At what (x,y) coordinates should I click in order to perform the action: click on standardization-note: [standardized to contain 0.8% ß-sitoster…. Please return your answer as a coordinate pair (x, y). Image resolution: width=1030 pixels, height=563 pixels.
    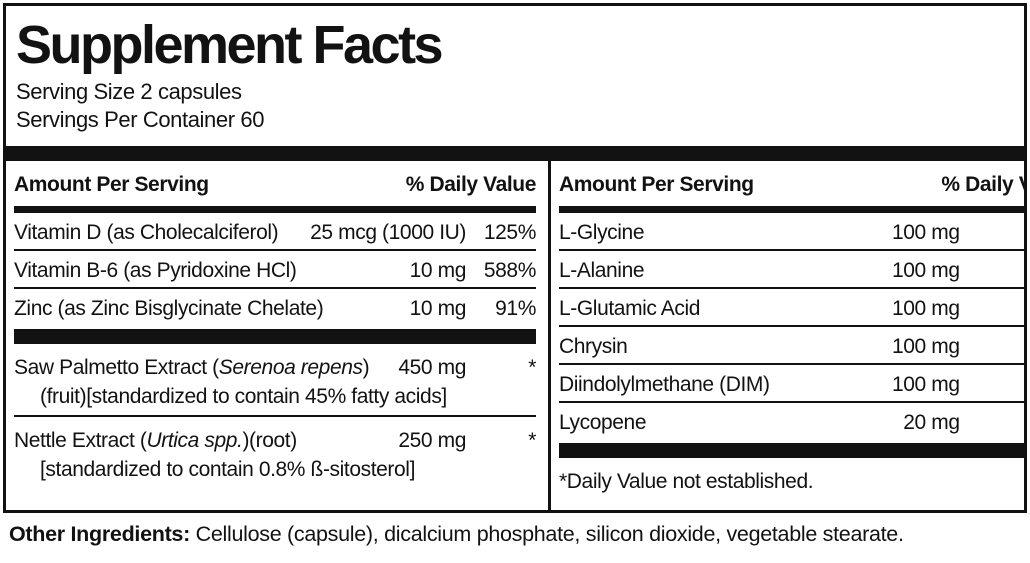
    Looking at the image, I should click on (228, 469).